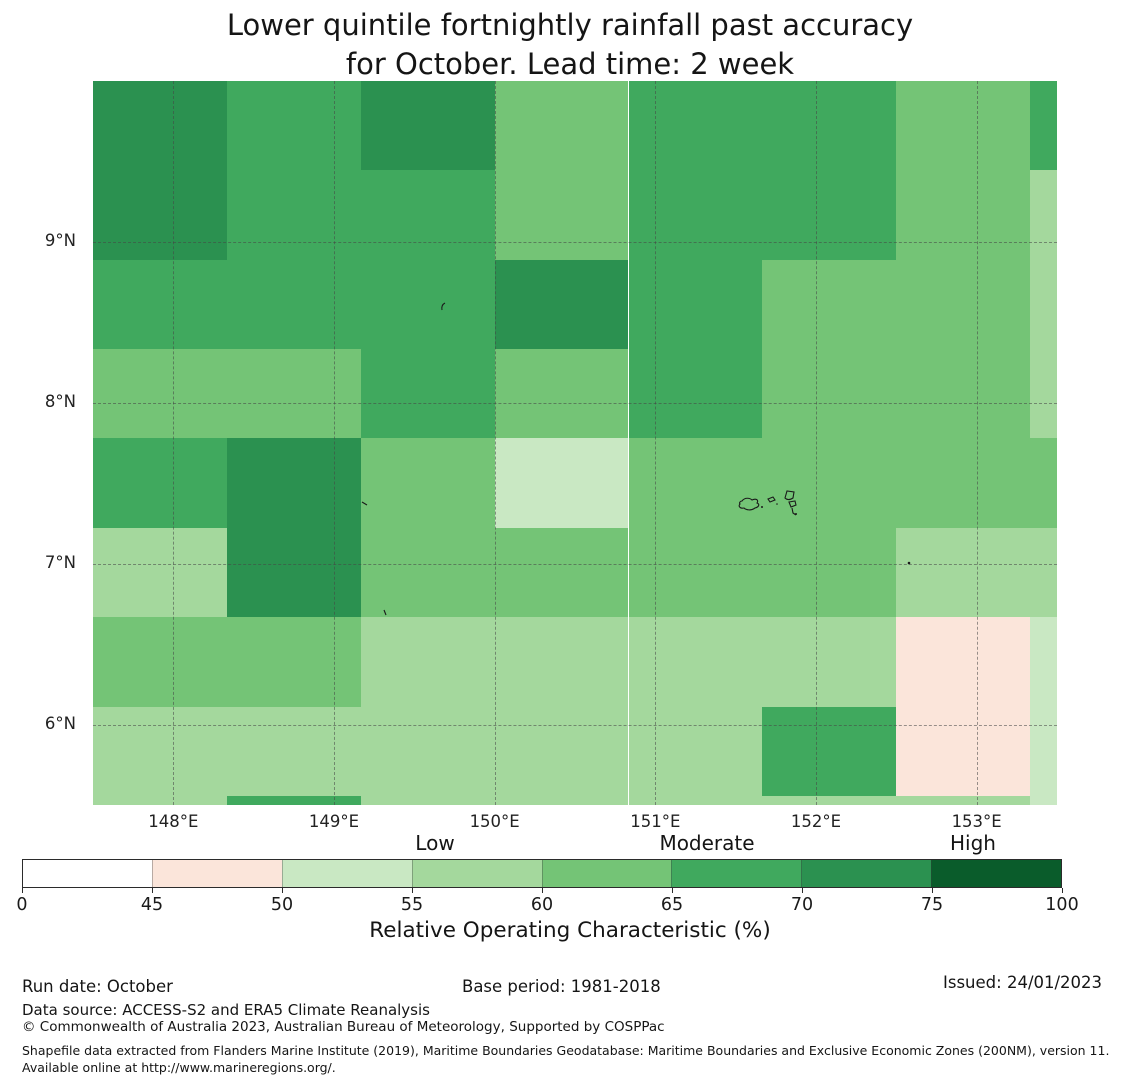 This screenshot has height=1080, width=1140. What do you see at coordinates (570, 64) in the screenshot?
I see `chart-title-line2: for October. Lead time: 2 week` at bounding box center [570, 64].